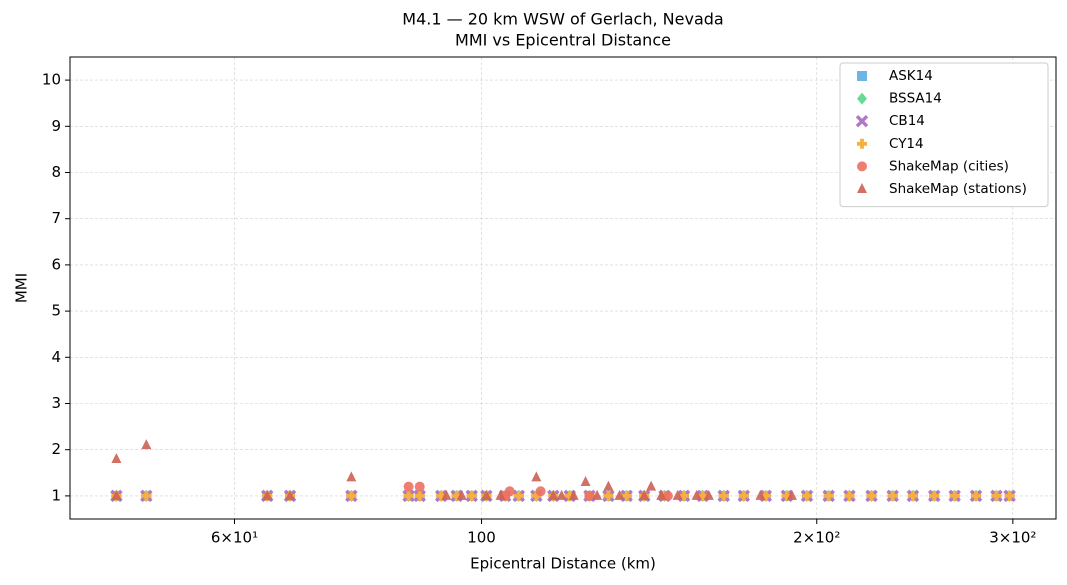 The width and height of the screenshot is (1067, 585). What do you see at coordinates (56, 357) in the screenshot?
I see `y-tick-label: 4` at bounding box center [56, 357].